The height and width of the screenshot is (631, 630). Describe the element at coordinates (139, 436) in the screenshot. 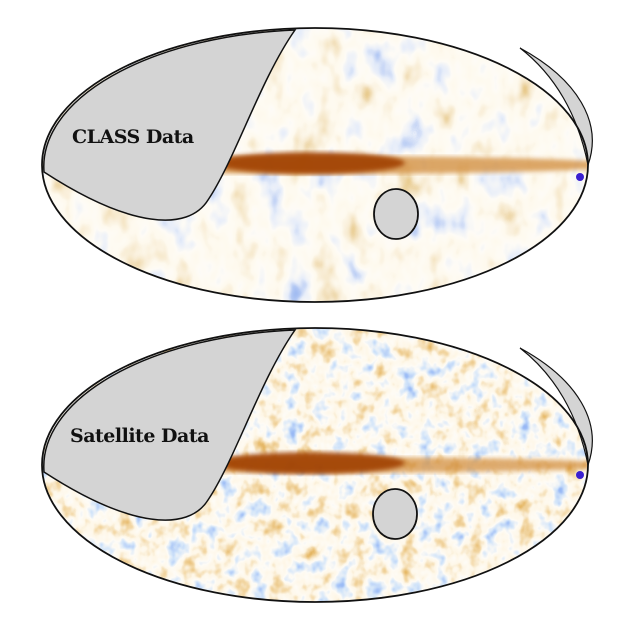

I see `panel-label-satellite-data: Satellite Data` at that location.